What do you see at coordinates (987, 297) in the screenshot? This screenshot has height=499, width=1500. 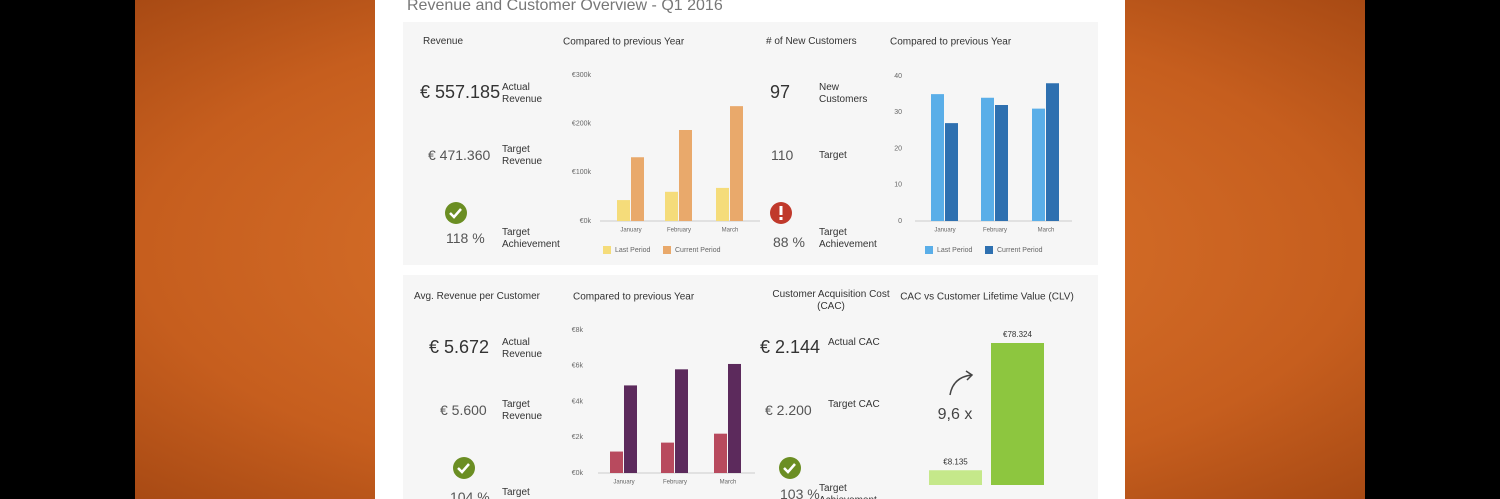 I see `chart-title: CAC vs Customer Lifetime Value (CLV)` at bounding box center [987, 297].